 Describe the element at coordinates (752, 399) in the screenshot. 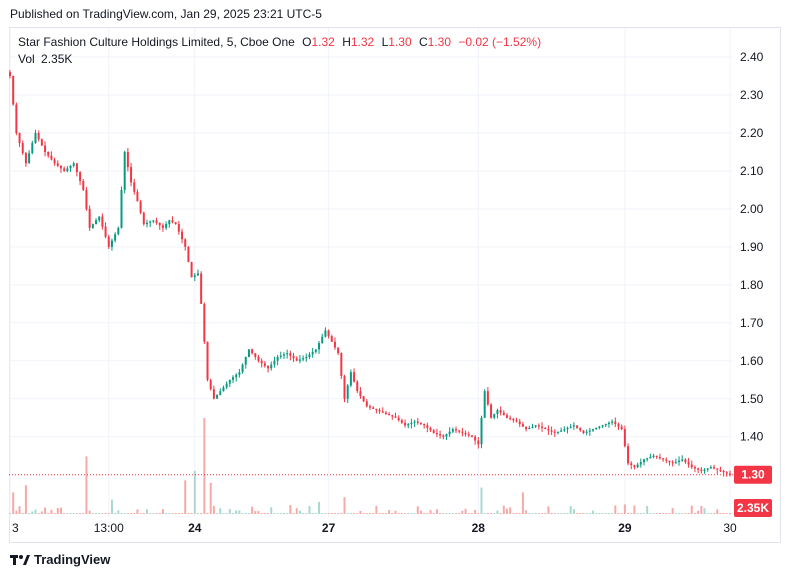

I see `y-tick-label: 1.50` at that location.